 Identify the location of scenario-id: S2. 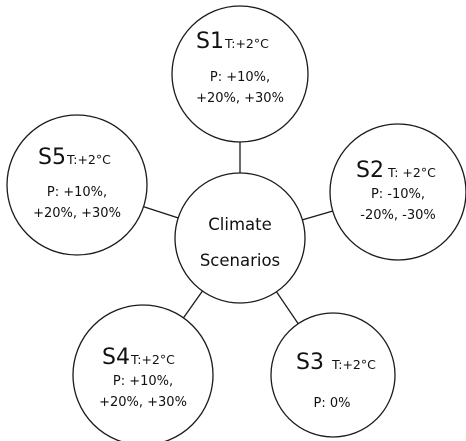
(370, 170).